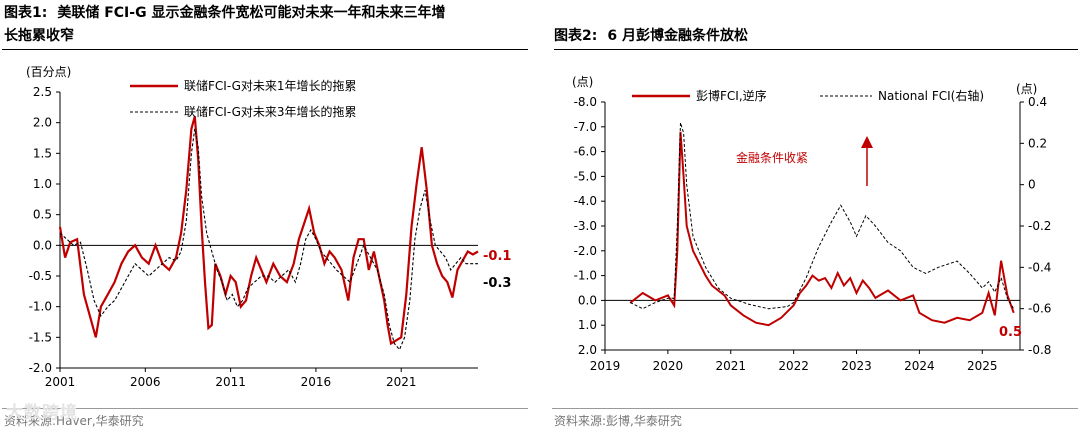 This screenshot has width=1080, height=433. Describe the element at coordinates (1037, 143) in the screenshot. I see `chart2-y-tick-label-right: 0.2` at that location.